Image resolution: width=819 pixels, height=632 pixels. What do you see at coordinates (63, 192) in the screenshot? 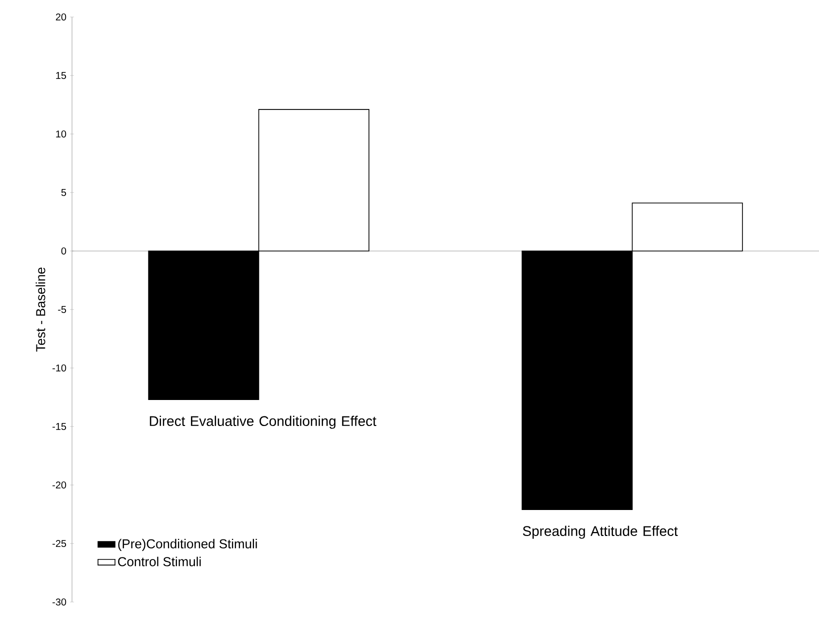
I see `y-tick-label: 5` at bounding box center [63, 192].